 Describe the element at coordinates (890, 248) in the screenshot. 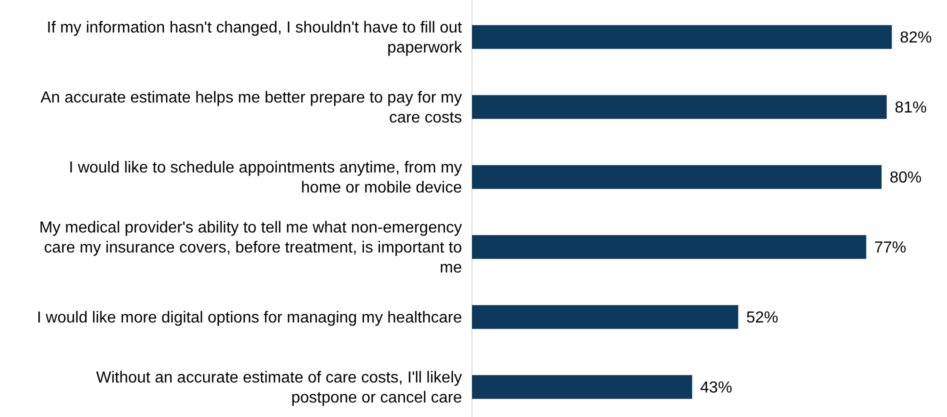

I see `data-label: 77%` at that location.